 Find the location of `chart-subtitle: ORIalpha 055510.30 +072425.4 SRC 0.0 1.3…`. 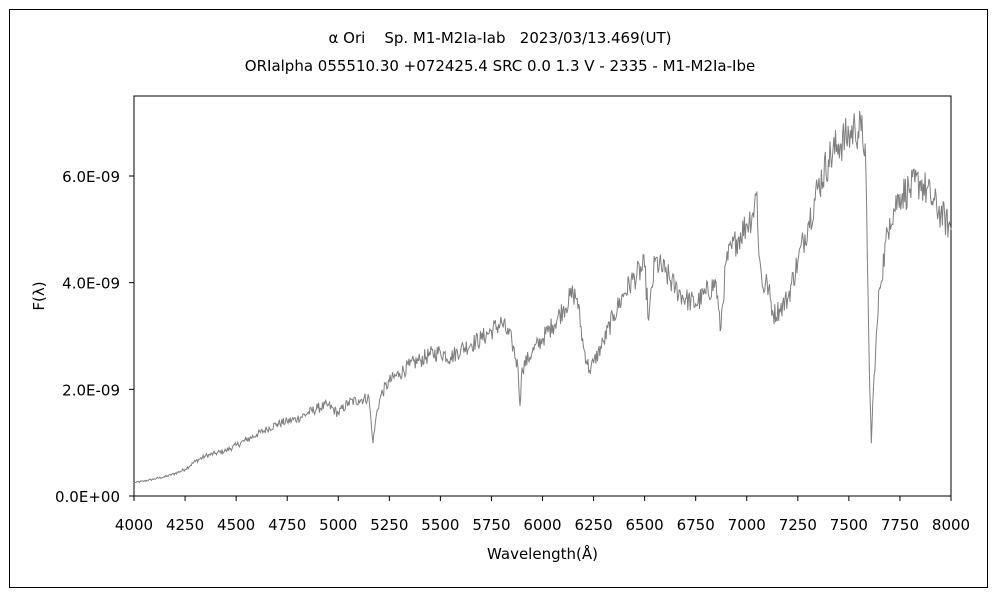

chart-subtitle: ORIalpha 055510.30 +072425.4 SRC 0.0 1.3… is located at coordinates (500, 66).